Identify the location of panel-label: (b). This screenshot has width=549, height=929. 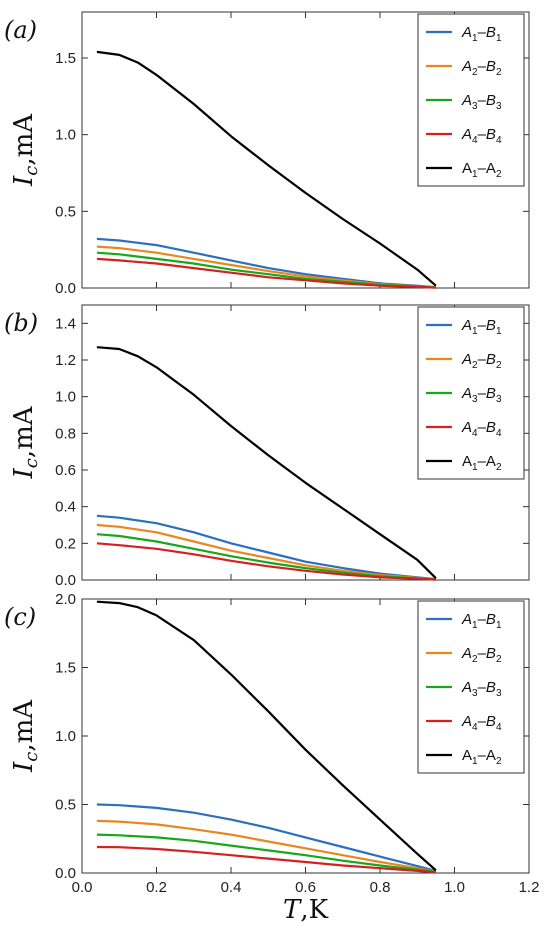
(21, 323).